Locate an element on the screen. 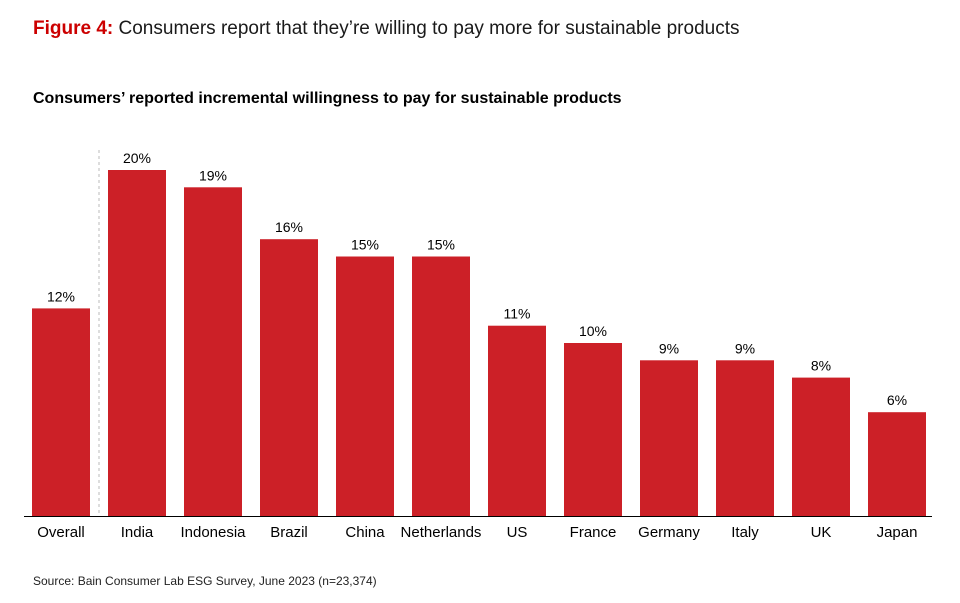  bar-indonesia is located at coordinates (213, 352).